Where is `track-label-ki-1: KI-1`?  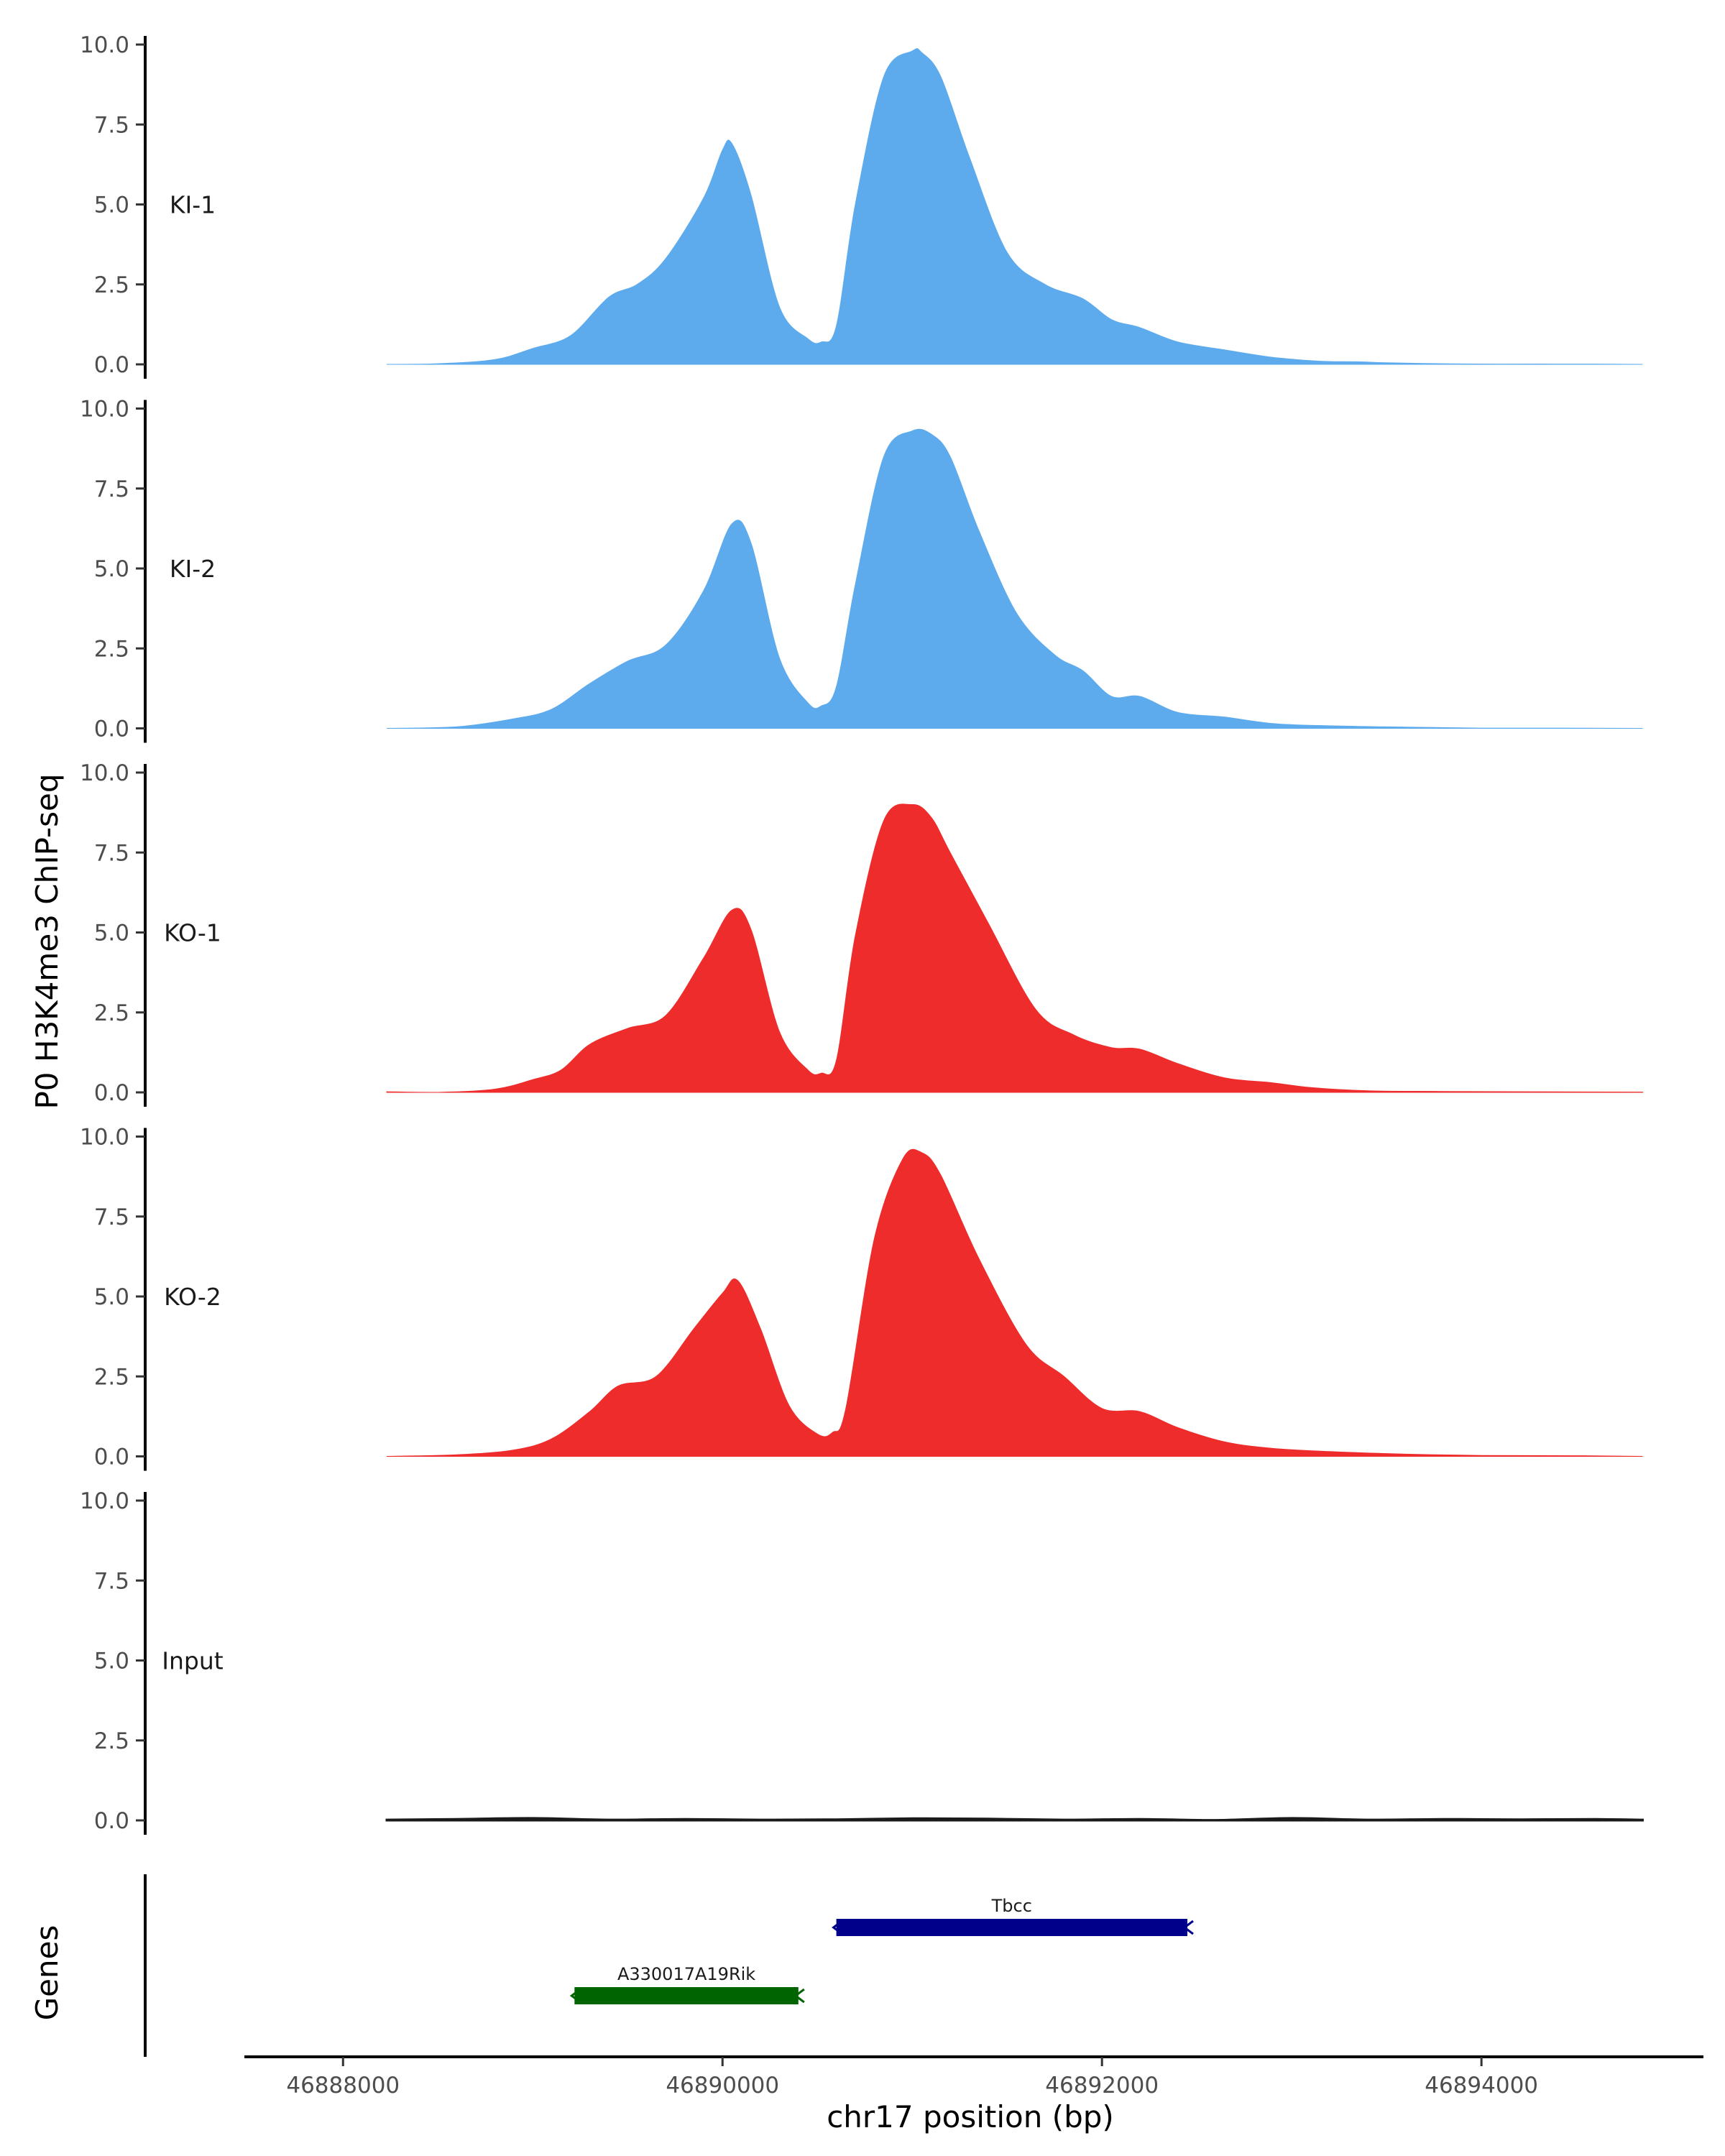 track-label-ki-1: KI-1 is located at coordinates (193, 205).